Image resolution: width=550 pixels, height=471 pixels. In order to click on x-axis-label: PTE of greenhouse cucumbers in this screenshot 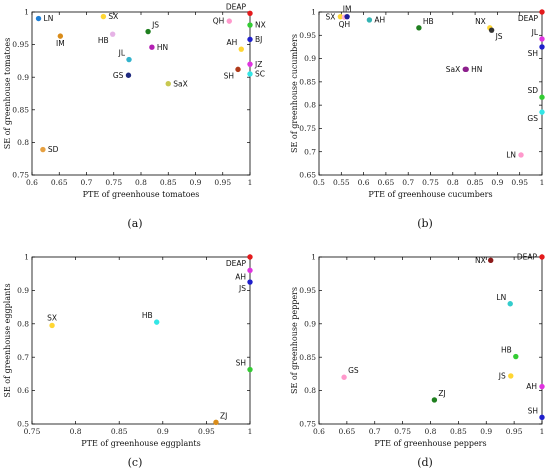, I will do `click(430, 194)`.